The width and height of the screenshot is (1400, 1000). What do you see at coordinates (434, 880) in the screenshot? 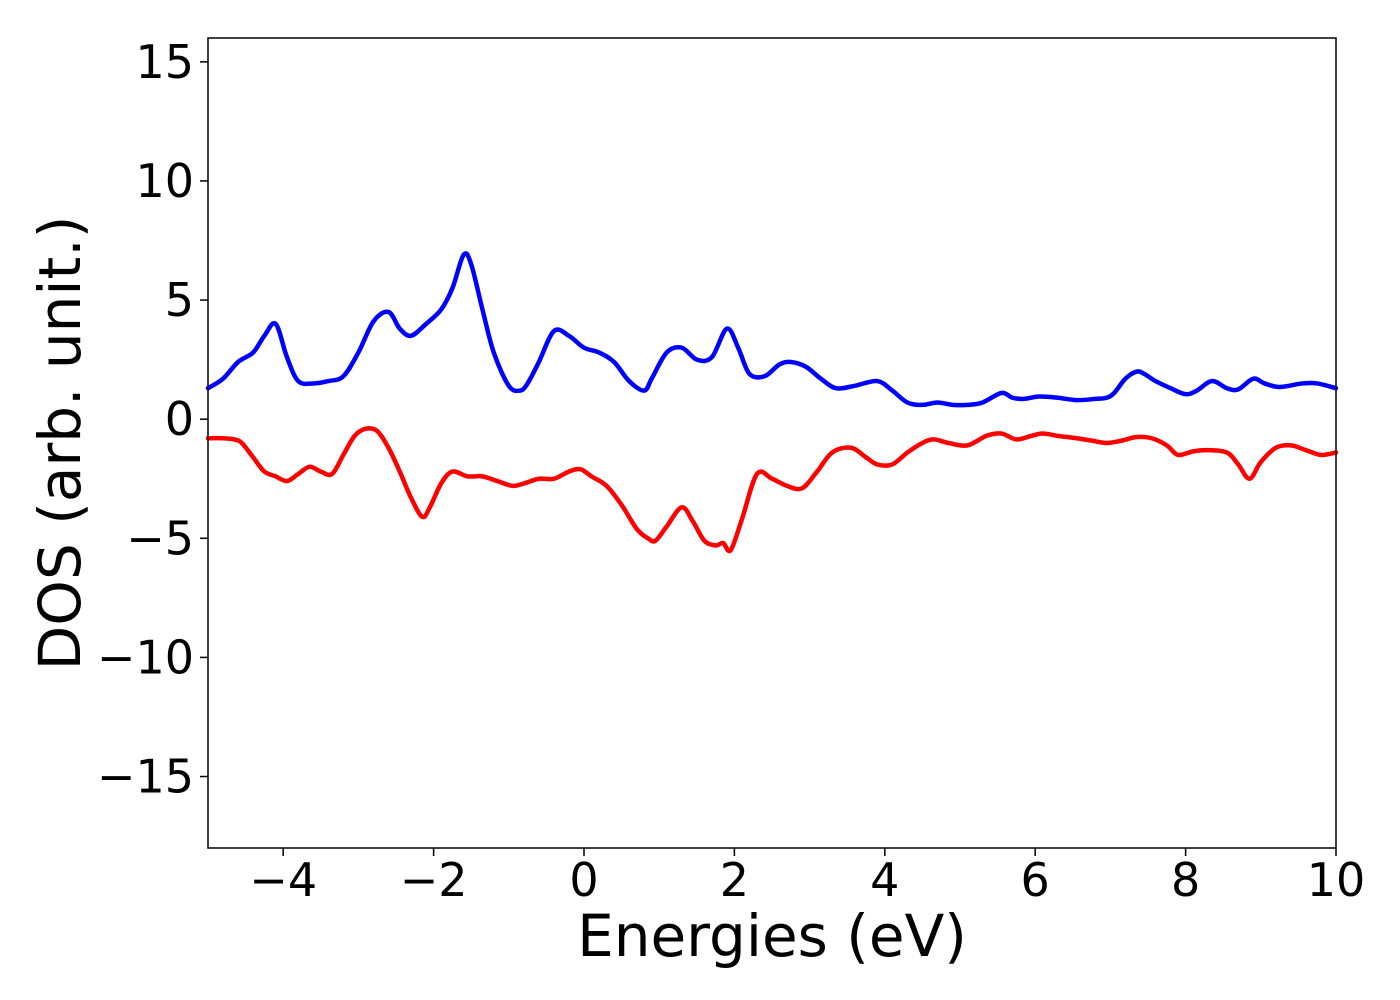
I see `x-tick-label: −2` at bounding box center [434, 880].